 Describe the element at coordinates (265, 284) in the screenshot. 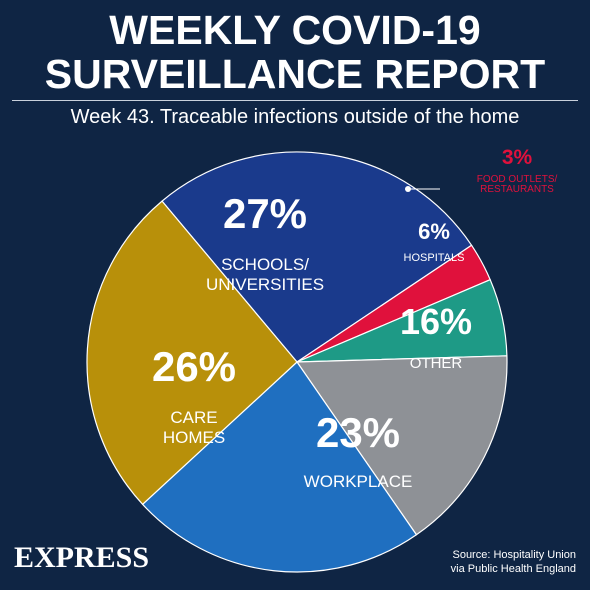

I see `category-label-schools: UNIVERSITIES` at that location.